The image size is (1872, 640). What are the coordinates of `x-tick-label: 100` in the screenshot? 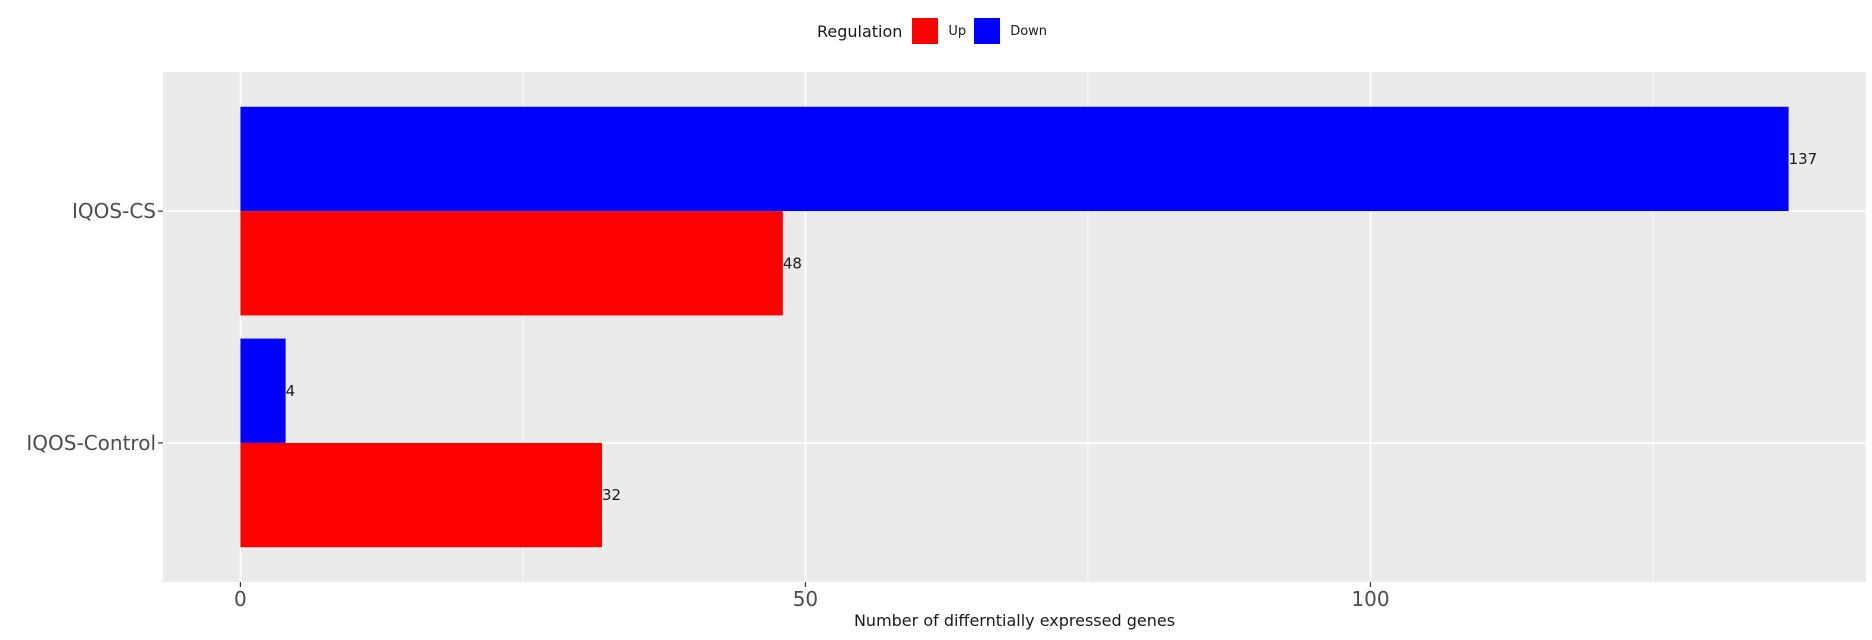 It's located at (1370, 599).